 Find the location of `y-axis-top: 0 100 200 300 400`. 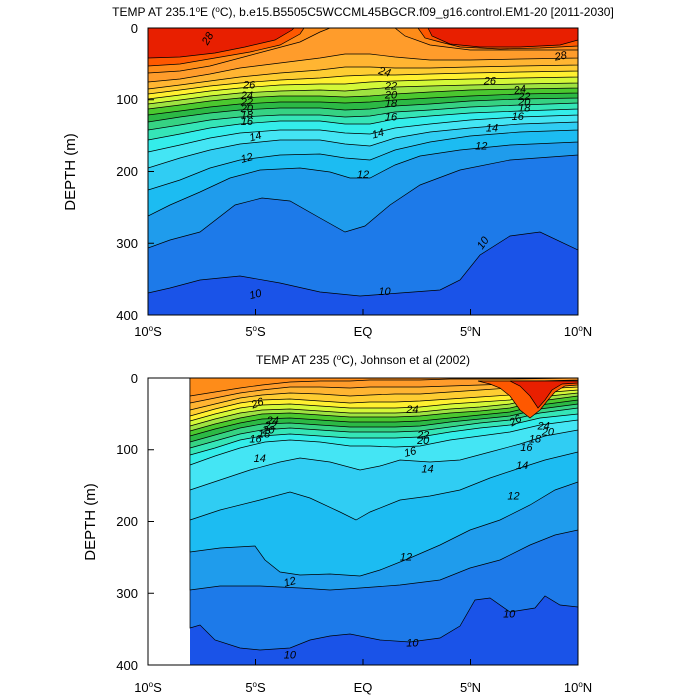

y-axis-top: 0 100 200 300 400 is located at coordinates (135, 172).